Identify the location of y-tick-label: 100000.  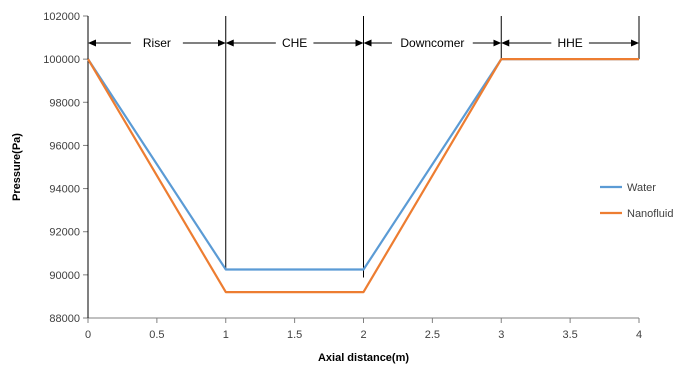
(61, 60).